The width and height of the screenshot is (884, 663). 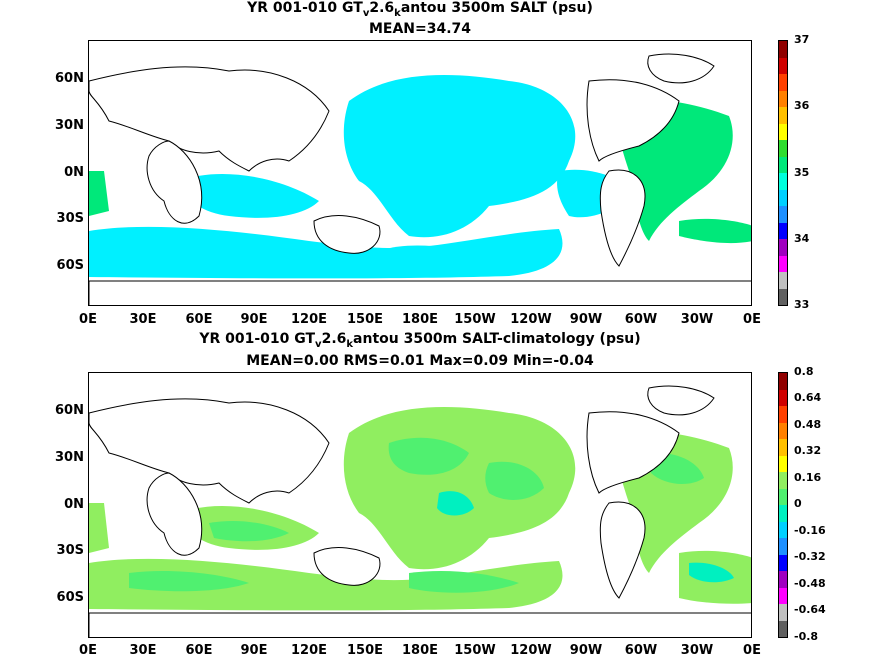 I want to click on panel2-cbar-label: 0, so click(x=798, y=503).